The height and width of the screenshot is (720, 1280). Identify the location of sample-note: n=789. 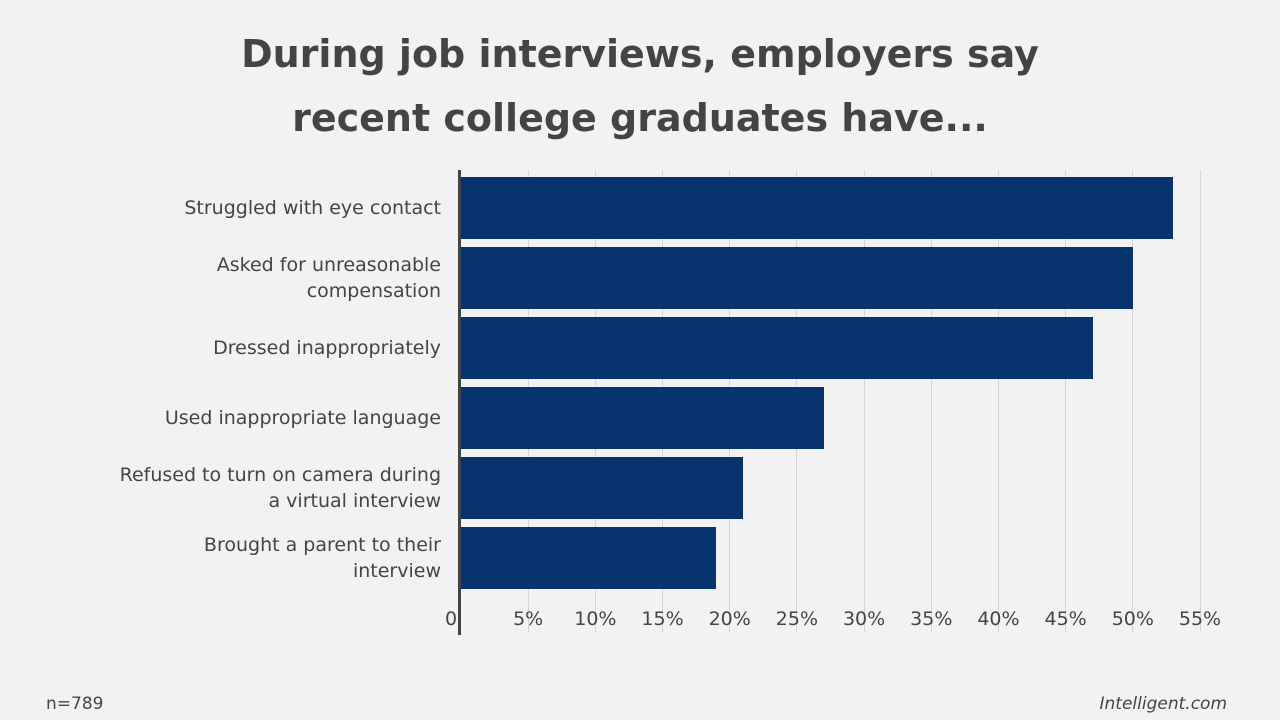
(75, 704).